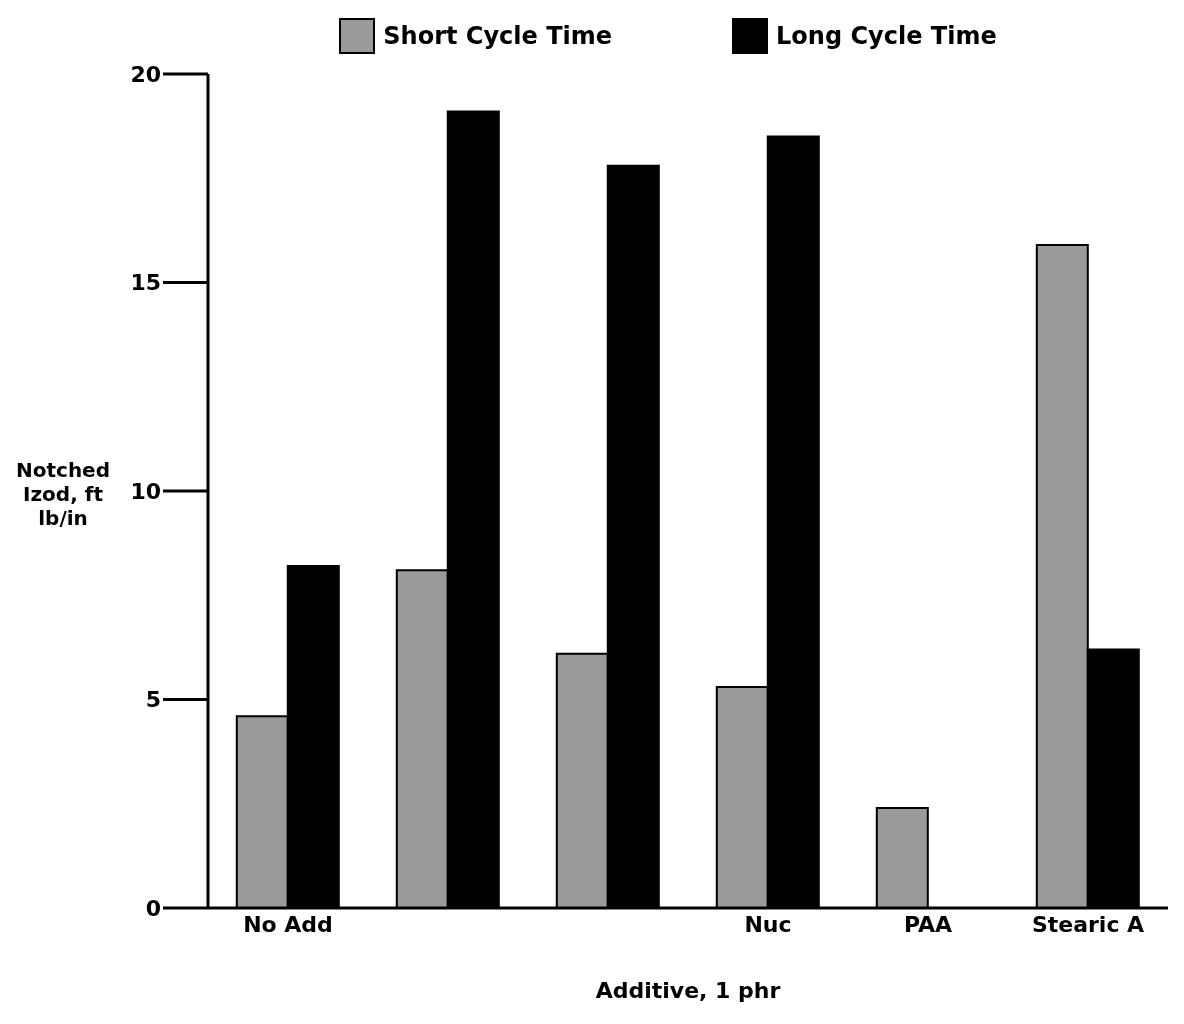 This screenshot has height=1024, width=1184. Describe the element at coordinates (688, 990) in the screenshot. I see `x-axis-title: Additive, 1 phr` at that location.